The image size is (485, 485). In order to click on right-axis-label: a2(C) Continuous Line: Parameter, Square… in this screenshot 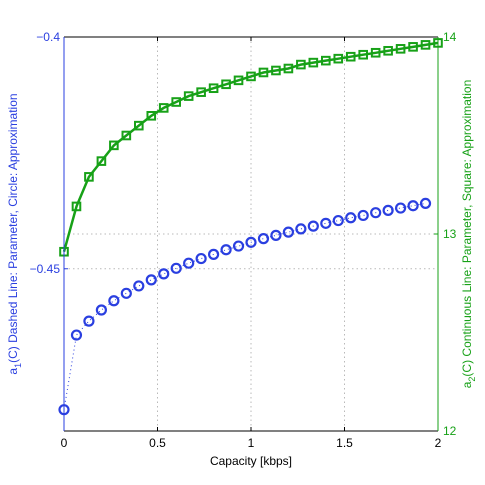, I will do `click(468, 234)`.